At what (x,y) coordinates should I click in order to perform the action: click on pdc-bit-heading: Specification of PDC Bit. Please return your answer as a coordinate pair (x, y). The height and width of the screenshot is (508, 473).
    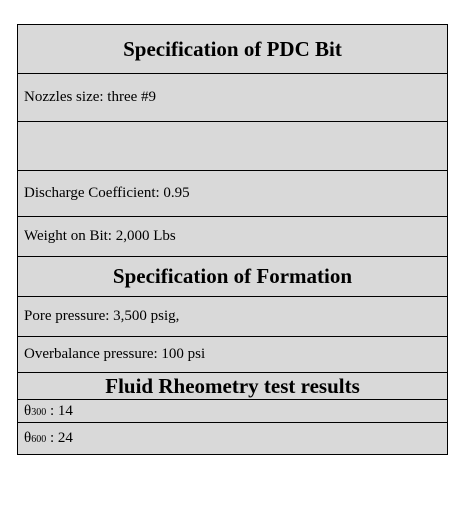
    Looking at the image, I should click on (232, 49).